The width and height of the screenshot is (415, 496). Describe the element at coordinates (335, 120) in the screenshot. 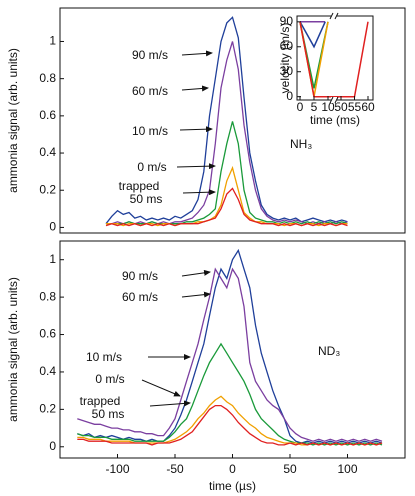

I see `x-axis-label: time (ms)` at that location.